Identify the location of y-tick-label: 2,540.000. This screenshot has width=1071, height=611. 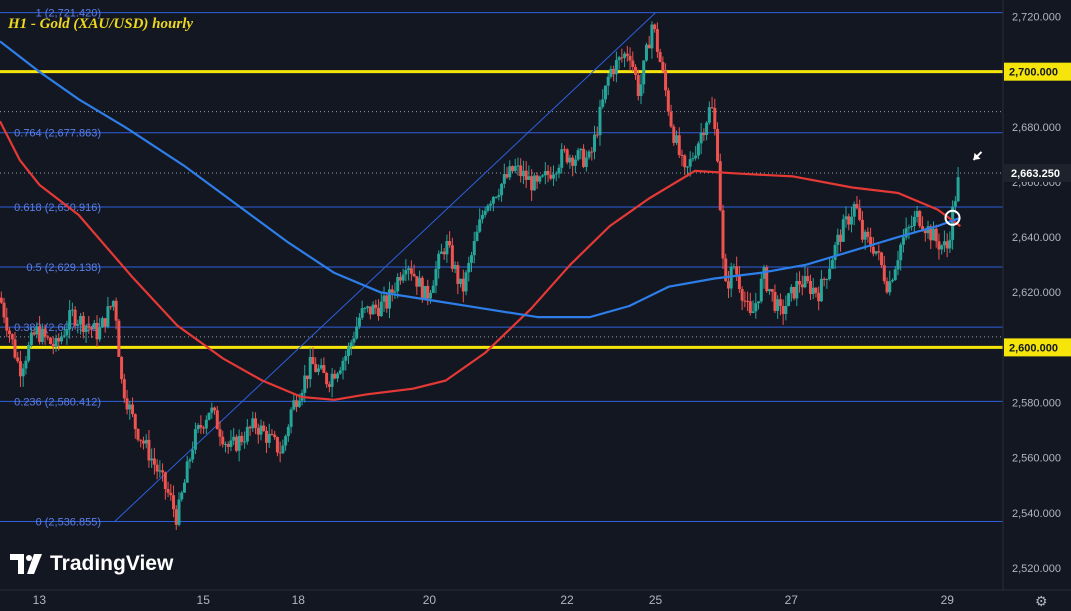
(1036, 514).